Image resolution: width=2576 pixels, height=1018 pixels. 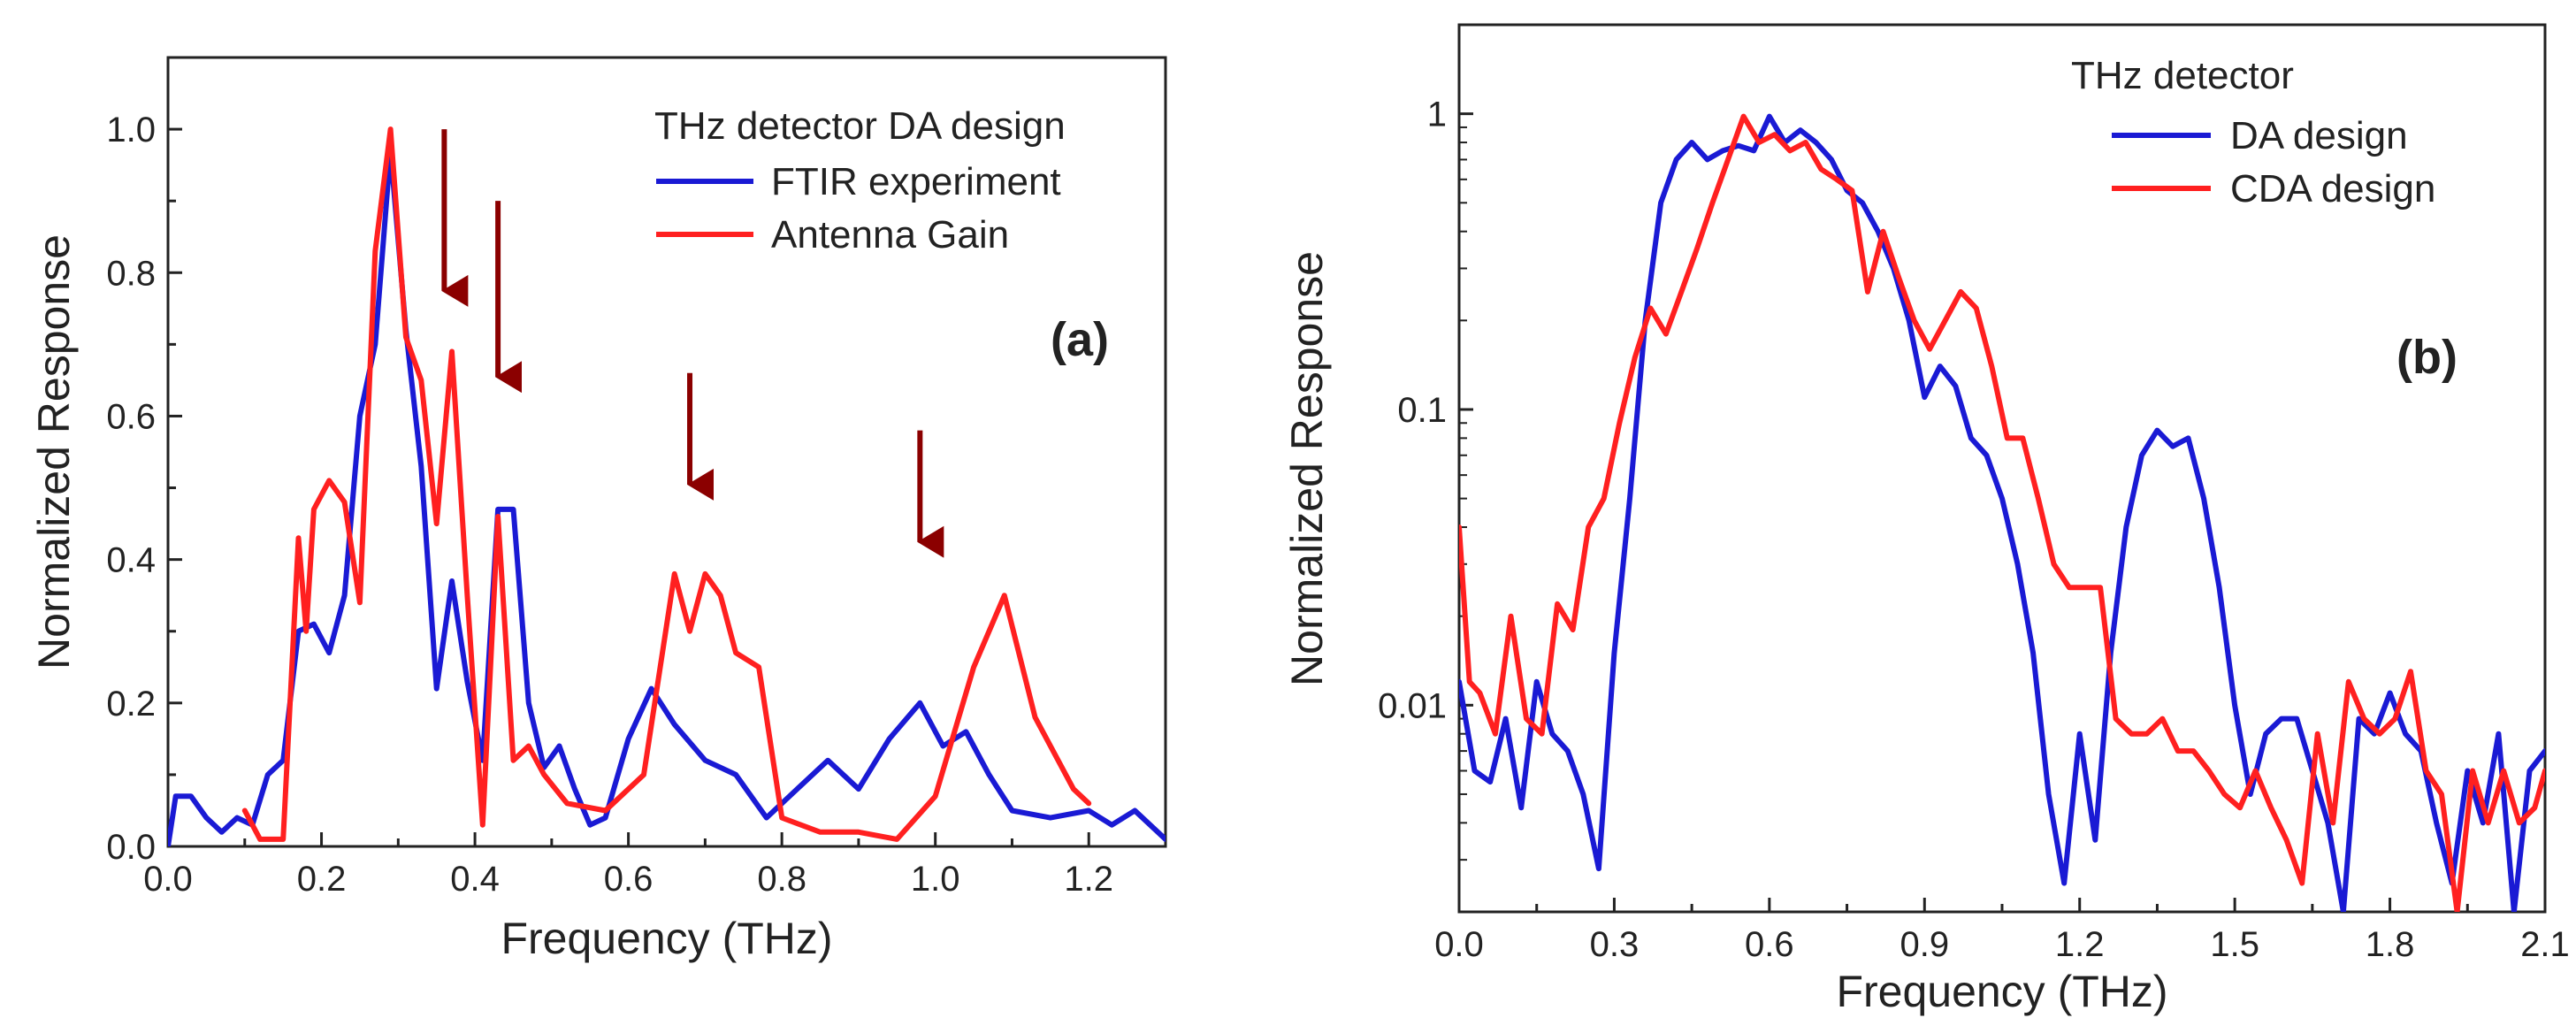 What do you see at coordinates (1412, 705) in the screenshot?
I see `y-tick-label: 0.01` at bounding box center [1412, 705].